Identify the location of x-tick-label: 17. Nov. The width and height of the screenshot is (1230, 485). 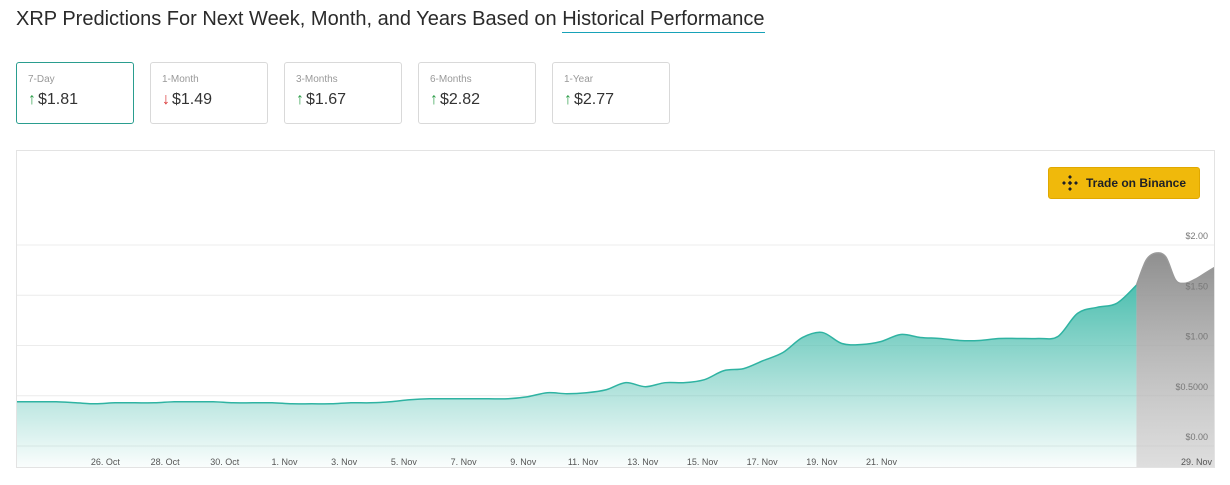
(763, 462).